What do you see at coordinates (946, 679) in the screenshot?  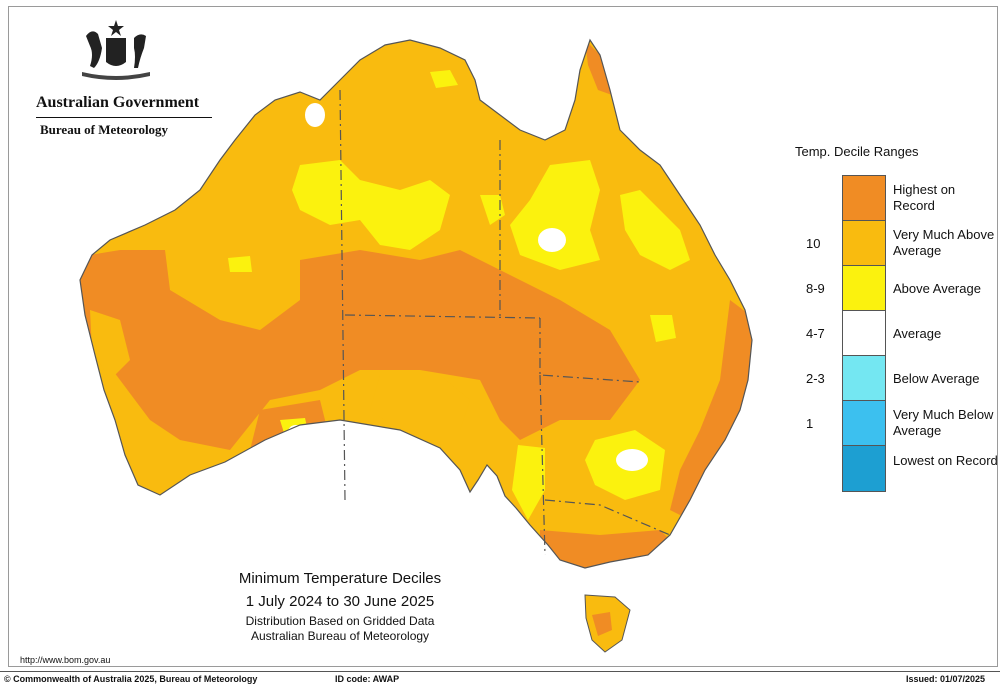 I see `footer-issued-date: Issued: 01/07/2025` at bounding box center [946, 679].